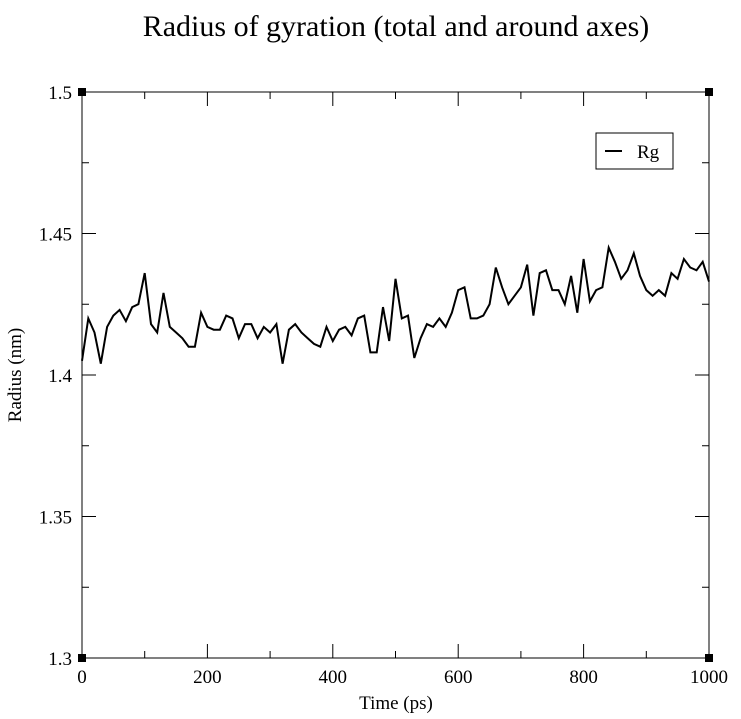  What do you see at coordinates (60, 659) in the screenshot?
I see `y-tick-label: 1.3` at bounding box center [60, 659].